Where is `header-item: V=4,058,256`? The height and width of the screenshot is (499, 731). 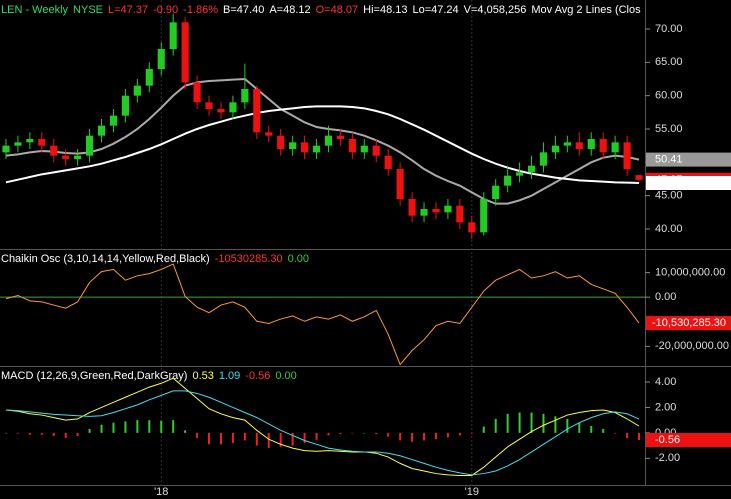
header-item: V=4,058,256 is located at coordinates (495, 10).